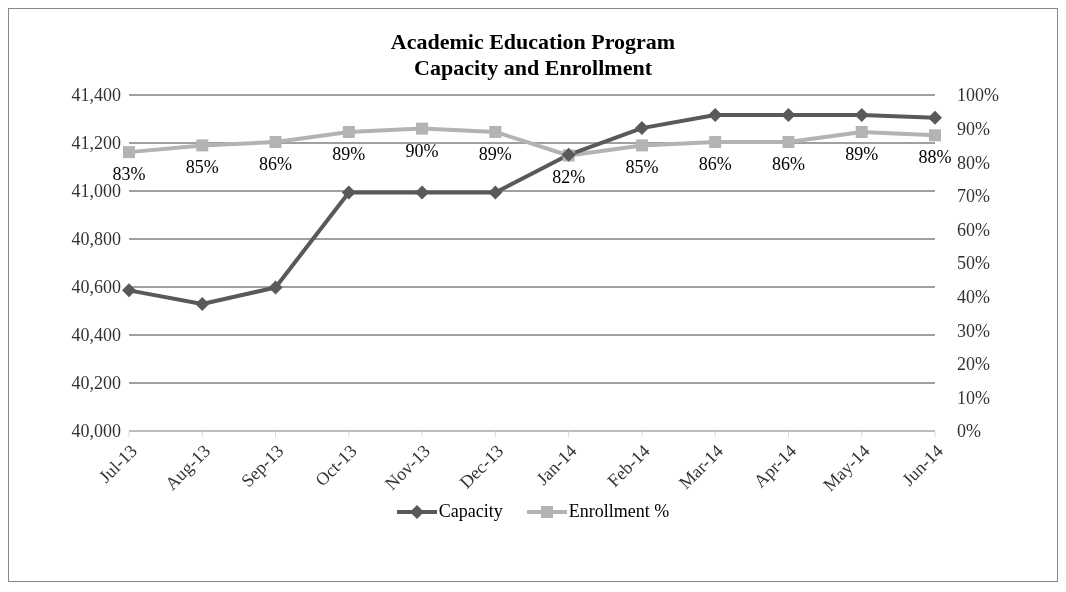 The height and width of the screenshot is (592, 1066). What do you see at coordinates (96, 431) in the screenshot?
I see `y-tick-label: 40,000` at bounding box center [96, 431].